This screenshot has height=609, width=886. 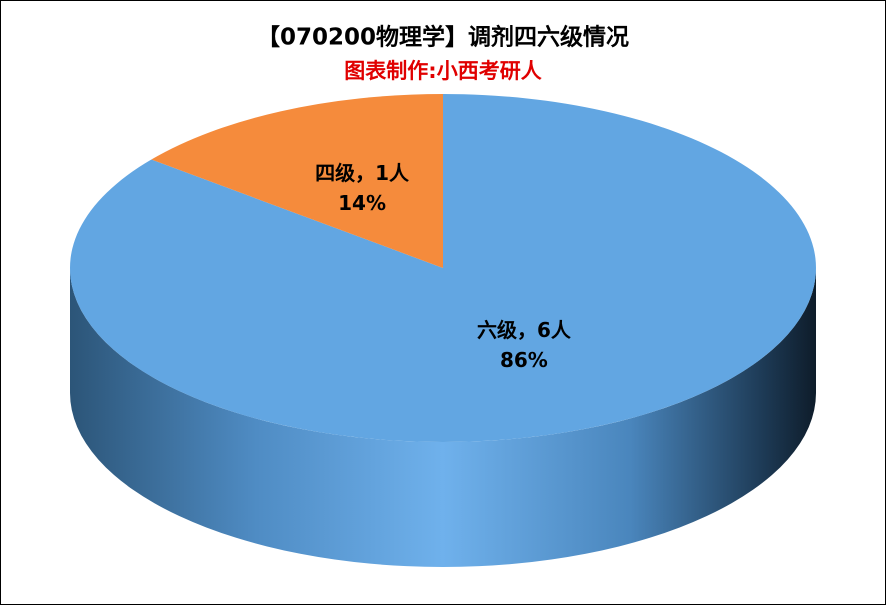 What do you see at coordinates (362, 203) in the screenshot?
I see `percent-label: 14%` at bounding box center [362, 203].